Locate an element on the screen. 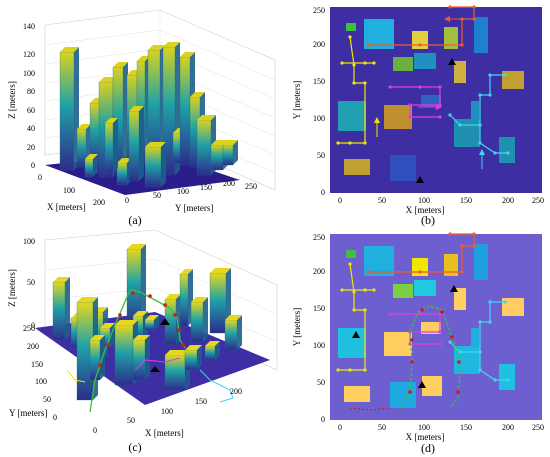 Image resolution: width=550 pixels, height=457 pixels. plot-c-buildings is located at coordinates (147, 322).